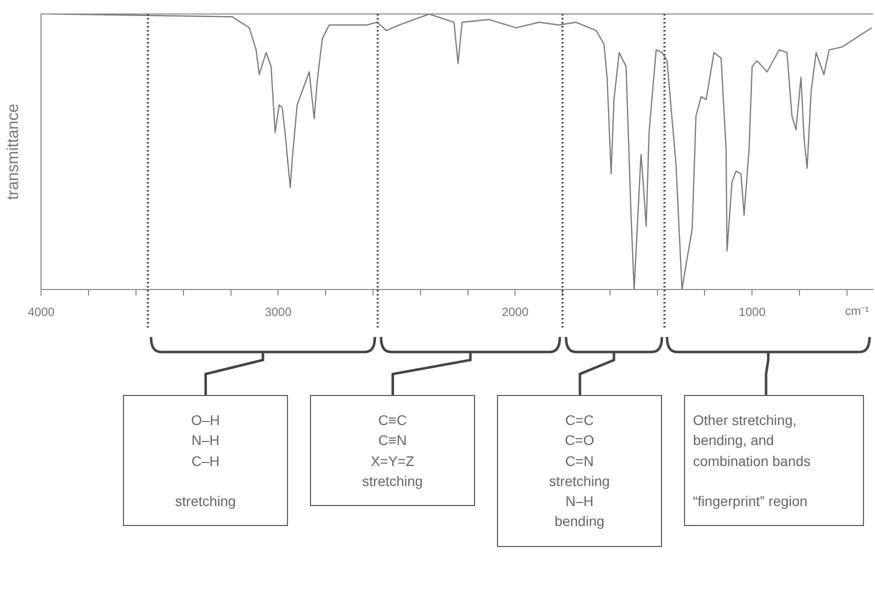  What do you see at coordinates (752, 461) in the screenshot?
I see `text: Other stretching, bending, and combination bands “fingerprint” region` at bounding box center [752, 461].